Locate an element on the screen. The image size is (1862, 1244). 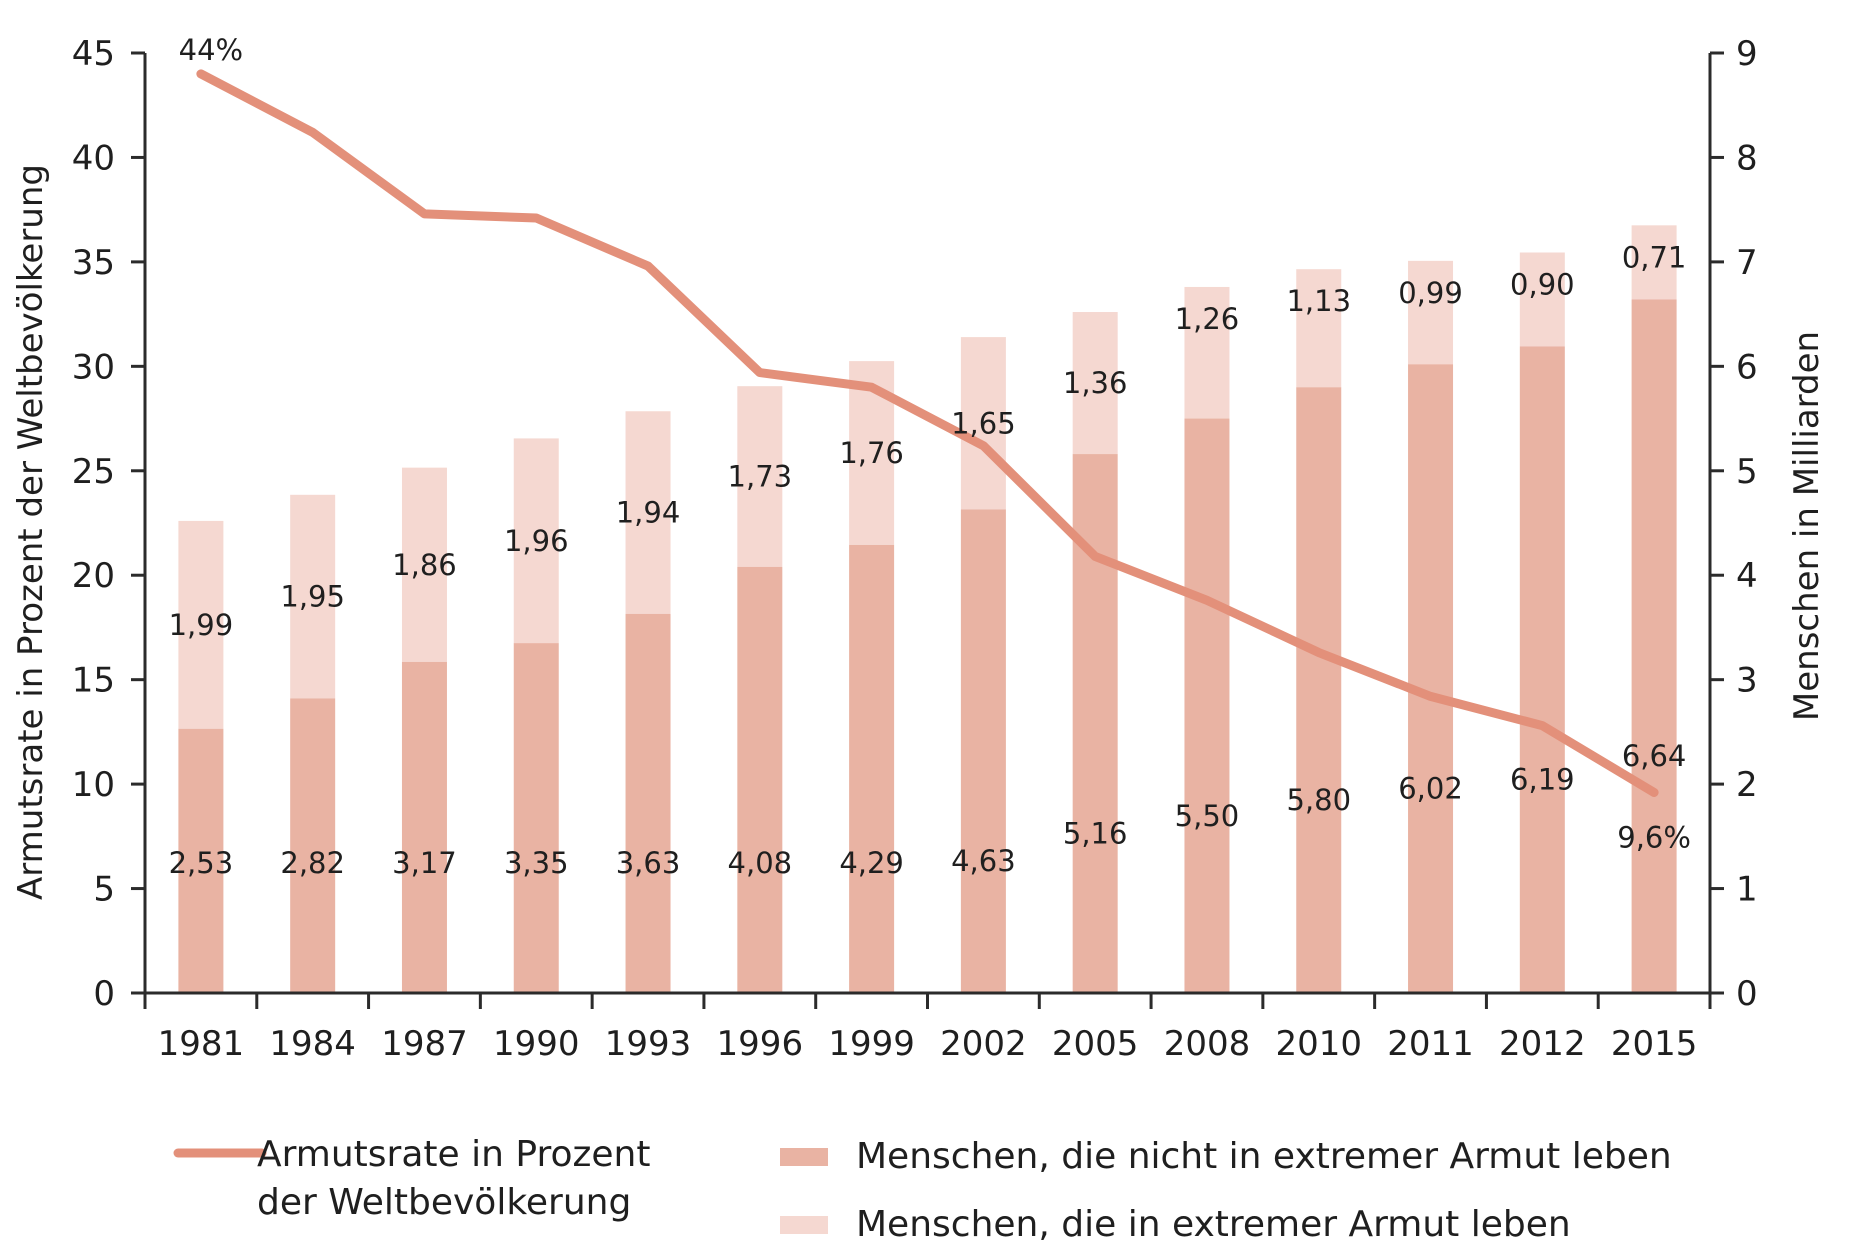
y-right-tick-label-4: 4 is located at coordinates (1747, 576).